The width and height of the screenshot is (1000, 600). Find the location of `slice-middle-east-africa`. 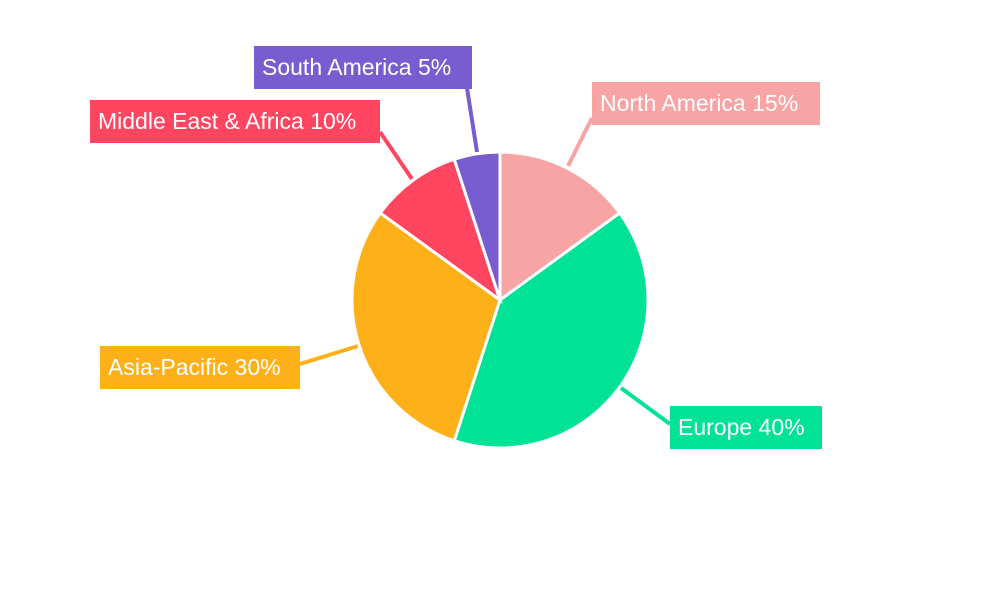

slice-middle-east-africa is located at coordinates (440, 230).